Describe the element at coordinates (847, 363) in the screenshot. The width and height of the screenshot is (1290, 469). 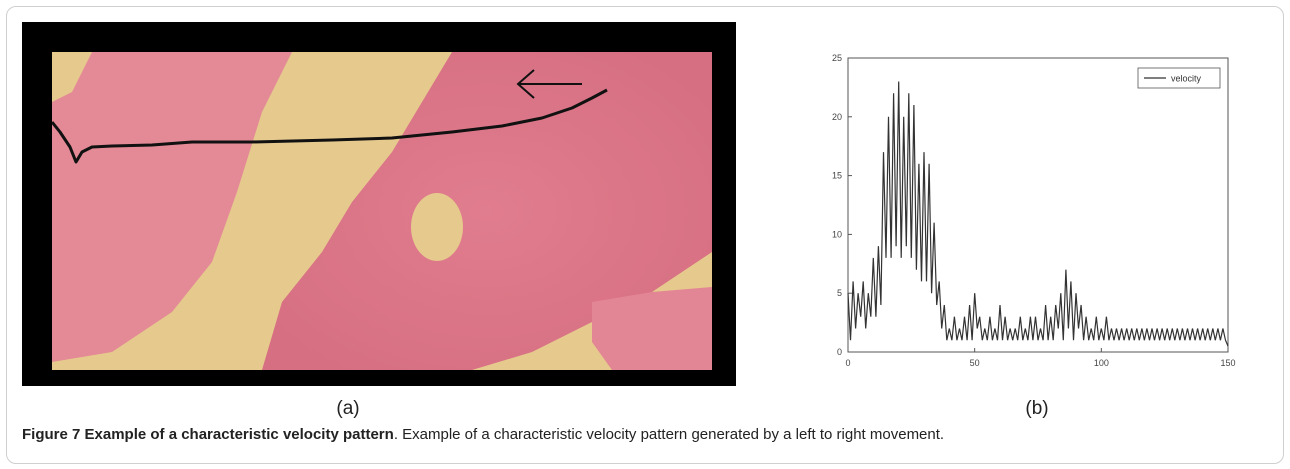
I see `x-tick-label: 0` at that location.